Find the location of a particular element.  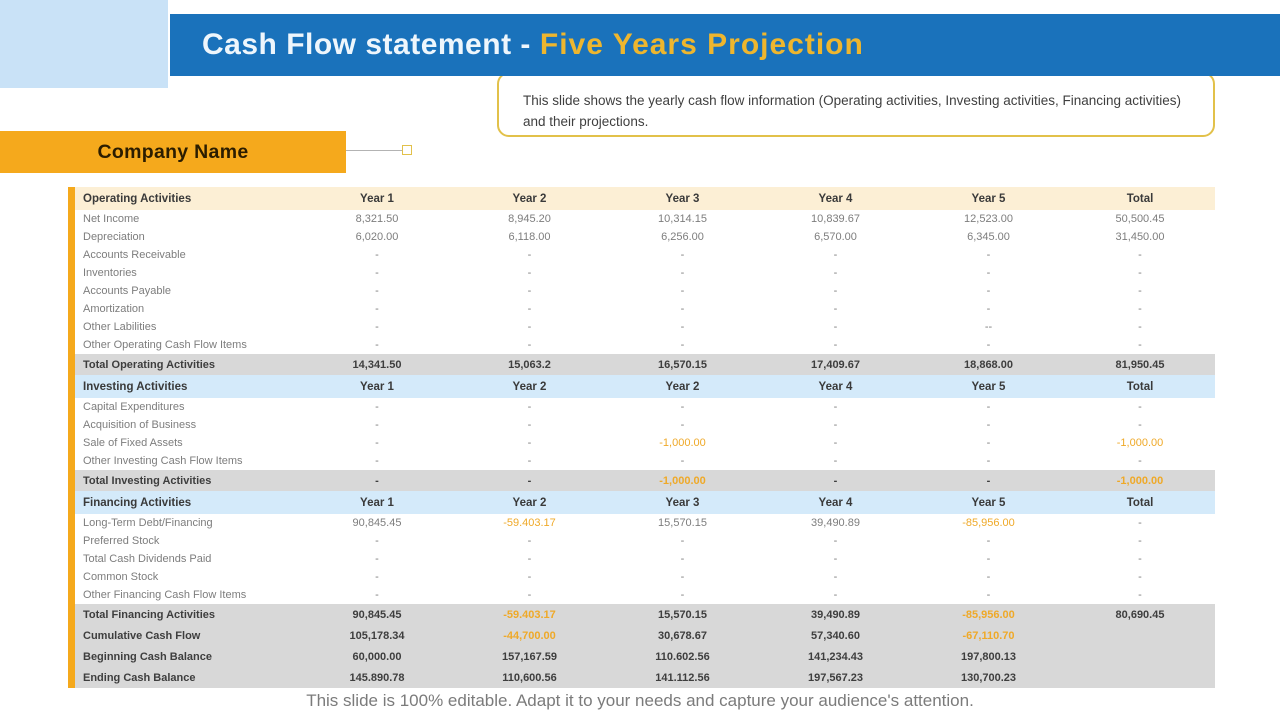

table-row-inventories: Inventories - - - - - - is located at coordinates (645, 273).